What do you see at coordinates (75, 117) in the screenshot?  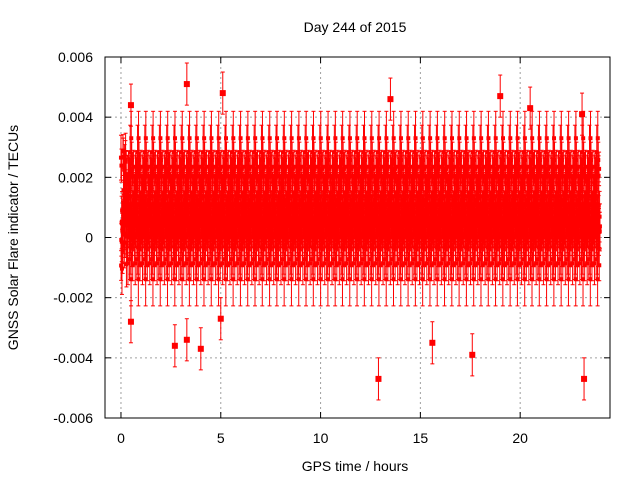 I see `y-tick-label: 0.004` at bounding box center [75, 117].